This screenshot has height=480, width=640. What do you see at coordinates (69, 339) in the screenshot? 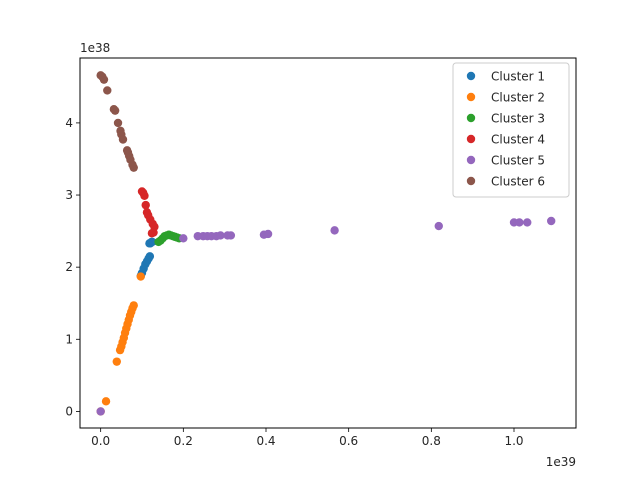
I see `y-tick-label-2: 1` at bounding box center [69, 339].